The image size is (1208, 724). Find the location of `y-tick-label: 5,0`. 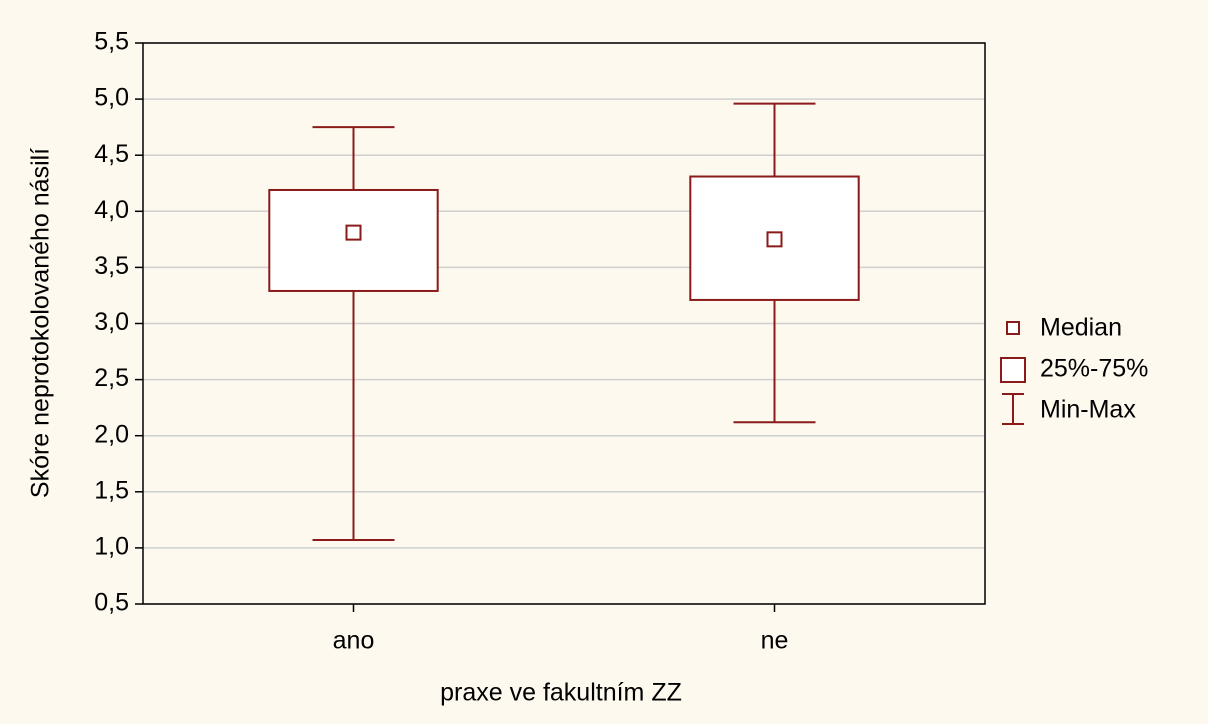

y-tick-label: 5,0 is located at coordinates (111, 98).